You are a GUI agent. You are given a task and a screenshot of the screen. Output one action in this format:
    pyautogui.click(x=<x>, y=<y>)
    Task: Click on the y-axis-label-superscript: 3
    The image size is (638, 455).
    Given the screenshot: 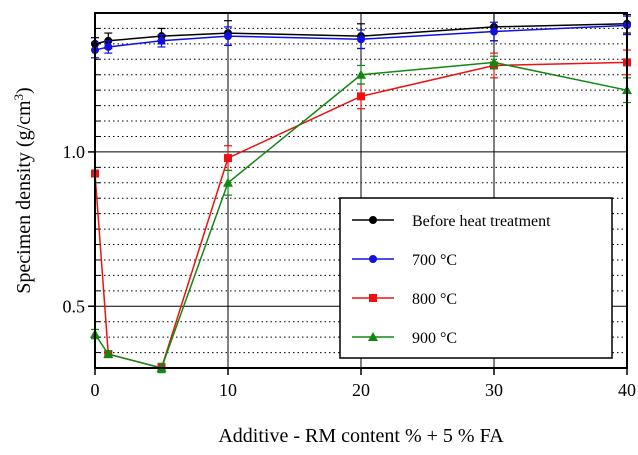 What is the action you would take?
    pyautogui.click(x=18, y=97)
    